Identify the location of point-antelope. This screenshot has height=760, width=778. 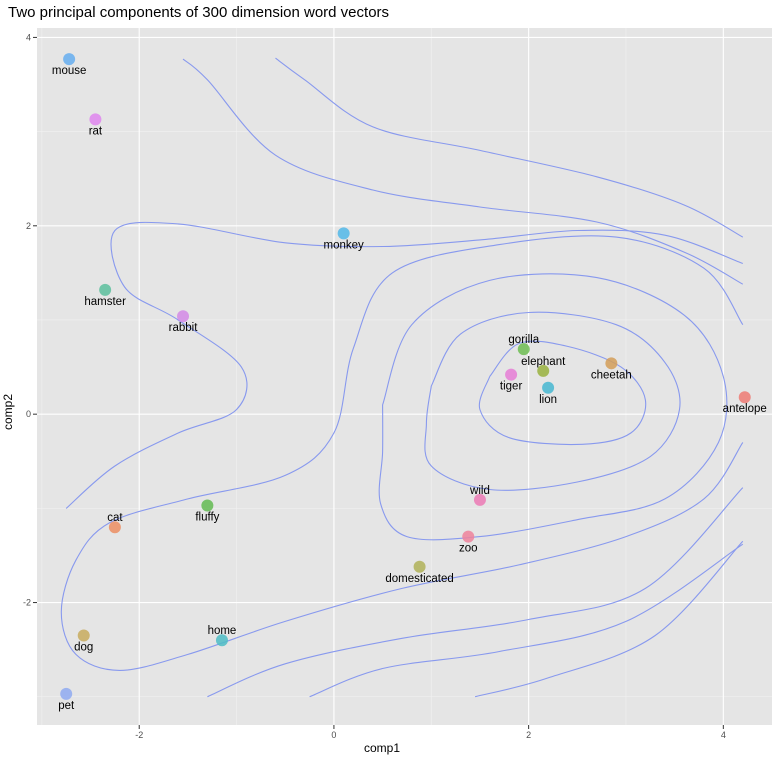
(744, 397).